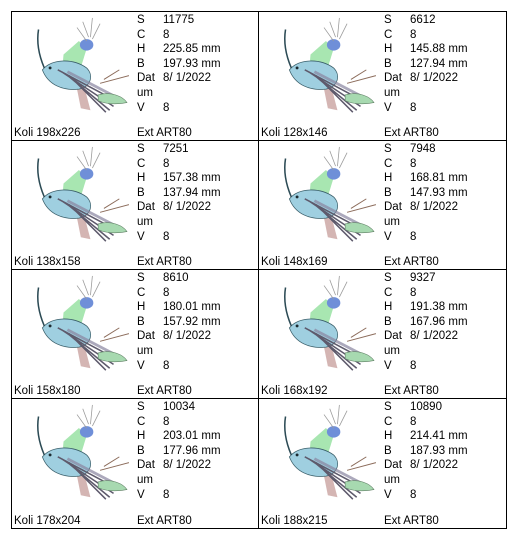  Describe the element at coordinates (47, 521) in the screenshot. I see `design-name: Koli 178x204` at that location.